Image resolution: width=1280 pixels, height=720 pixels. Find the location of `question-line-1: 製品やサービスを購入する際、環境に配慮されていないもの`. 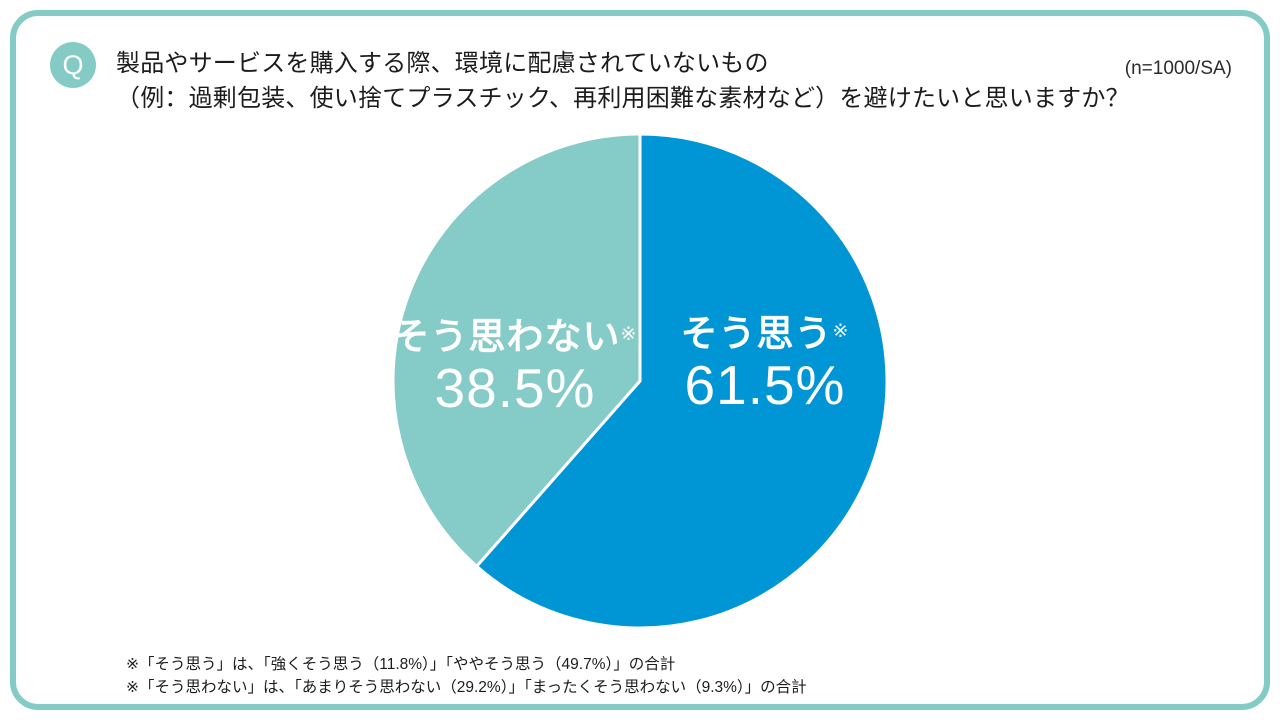

question-line-1: 製品やサービスを購入する際、環境に配慮されていないもの is located at coordinates (442, 63).